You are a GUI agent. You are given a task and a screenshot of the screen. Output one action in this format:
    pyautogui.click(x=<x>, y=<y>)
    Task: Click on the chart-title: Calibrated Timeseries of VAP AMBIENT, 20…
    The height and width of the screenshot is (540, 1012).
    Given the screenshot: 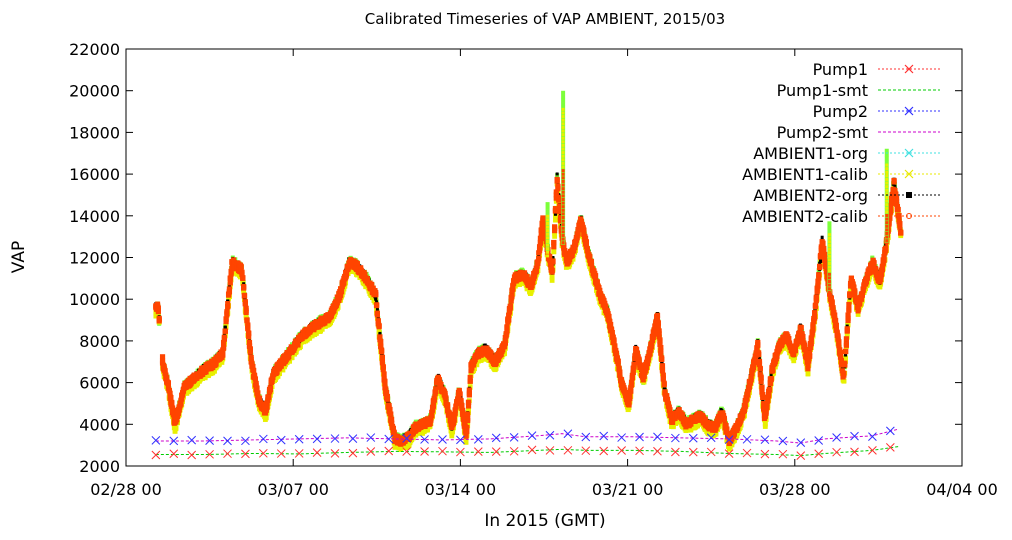 What is the action you would take?
    pyautogui.click(x=545, y=19)
    